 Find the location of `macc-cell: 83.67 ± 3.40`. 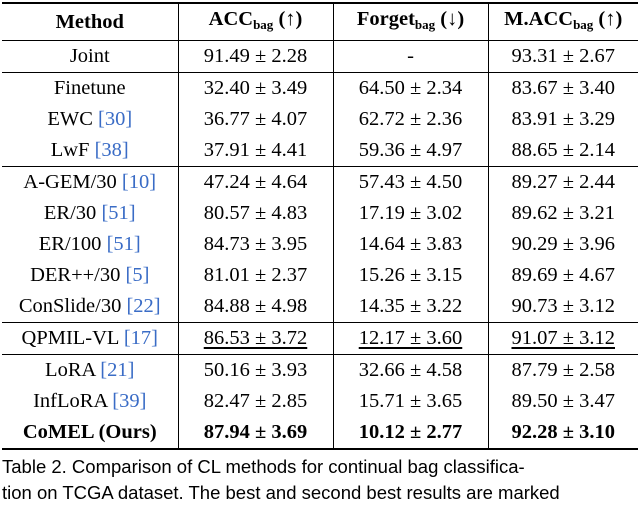

macc-cell: 83.67 ± 3.40 is located at coordinates (562, 88).